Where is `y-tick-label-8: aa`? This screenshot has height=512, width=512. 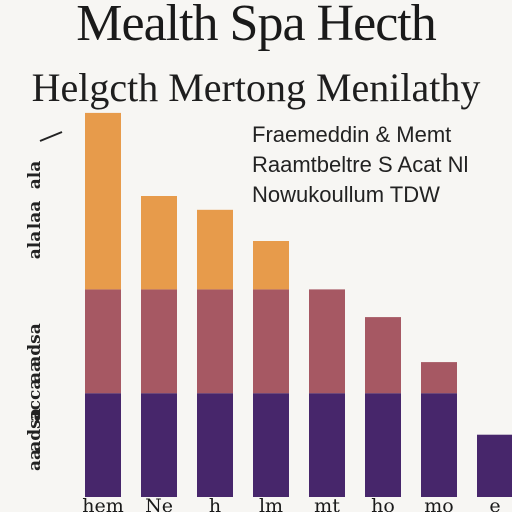 y-tick-label-8: aa is located at coordinates (35, 460).